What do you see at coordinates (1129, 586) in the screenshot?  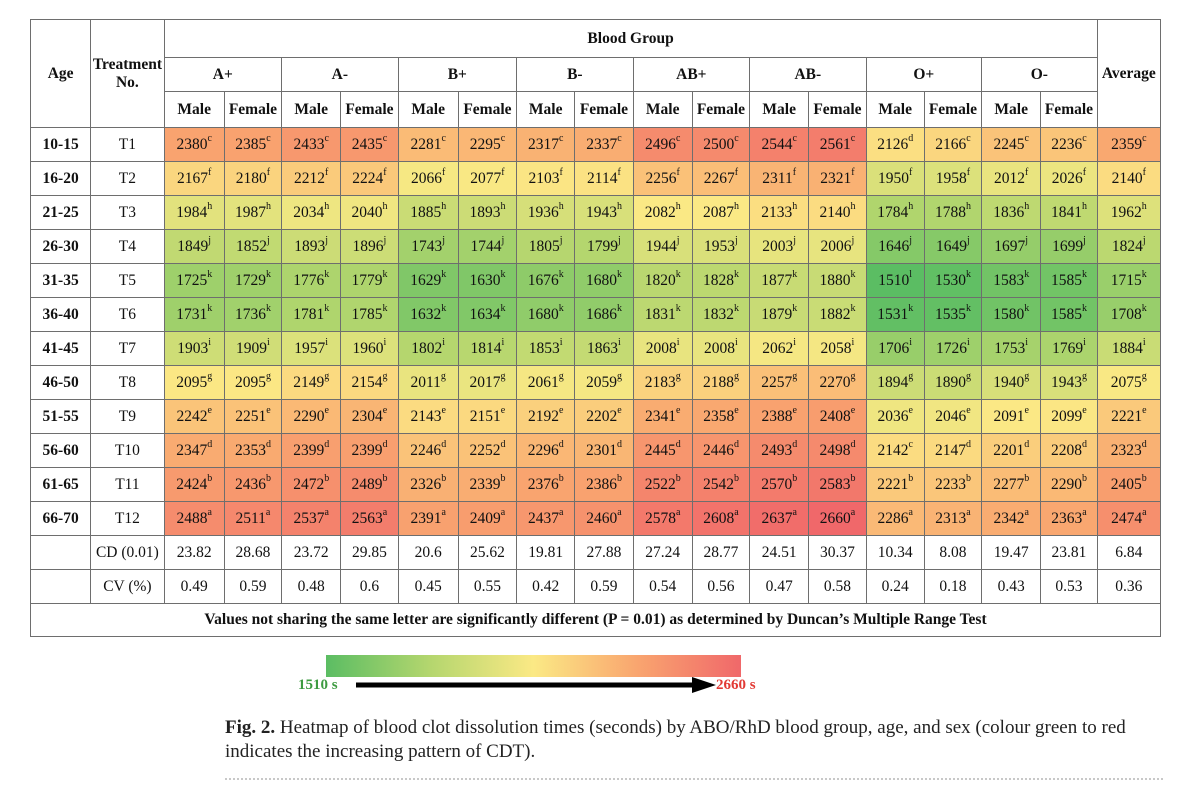 I see `stat-value: 0.36` at bounding box center [1129, 586].